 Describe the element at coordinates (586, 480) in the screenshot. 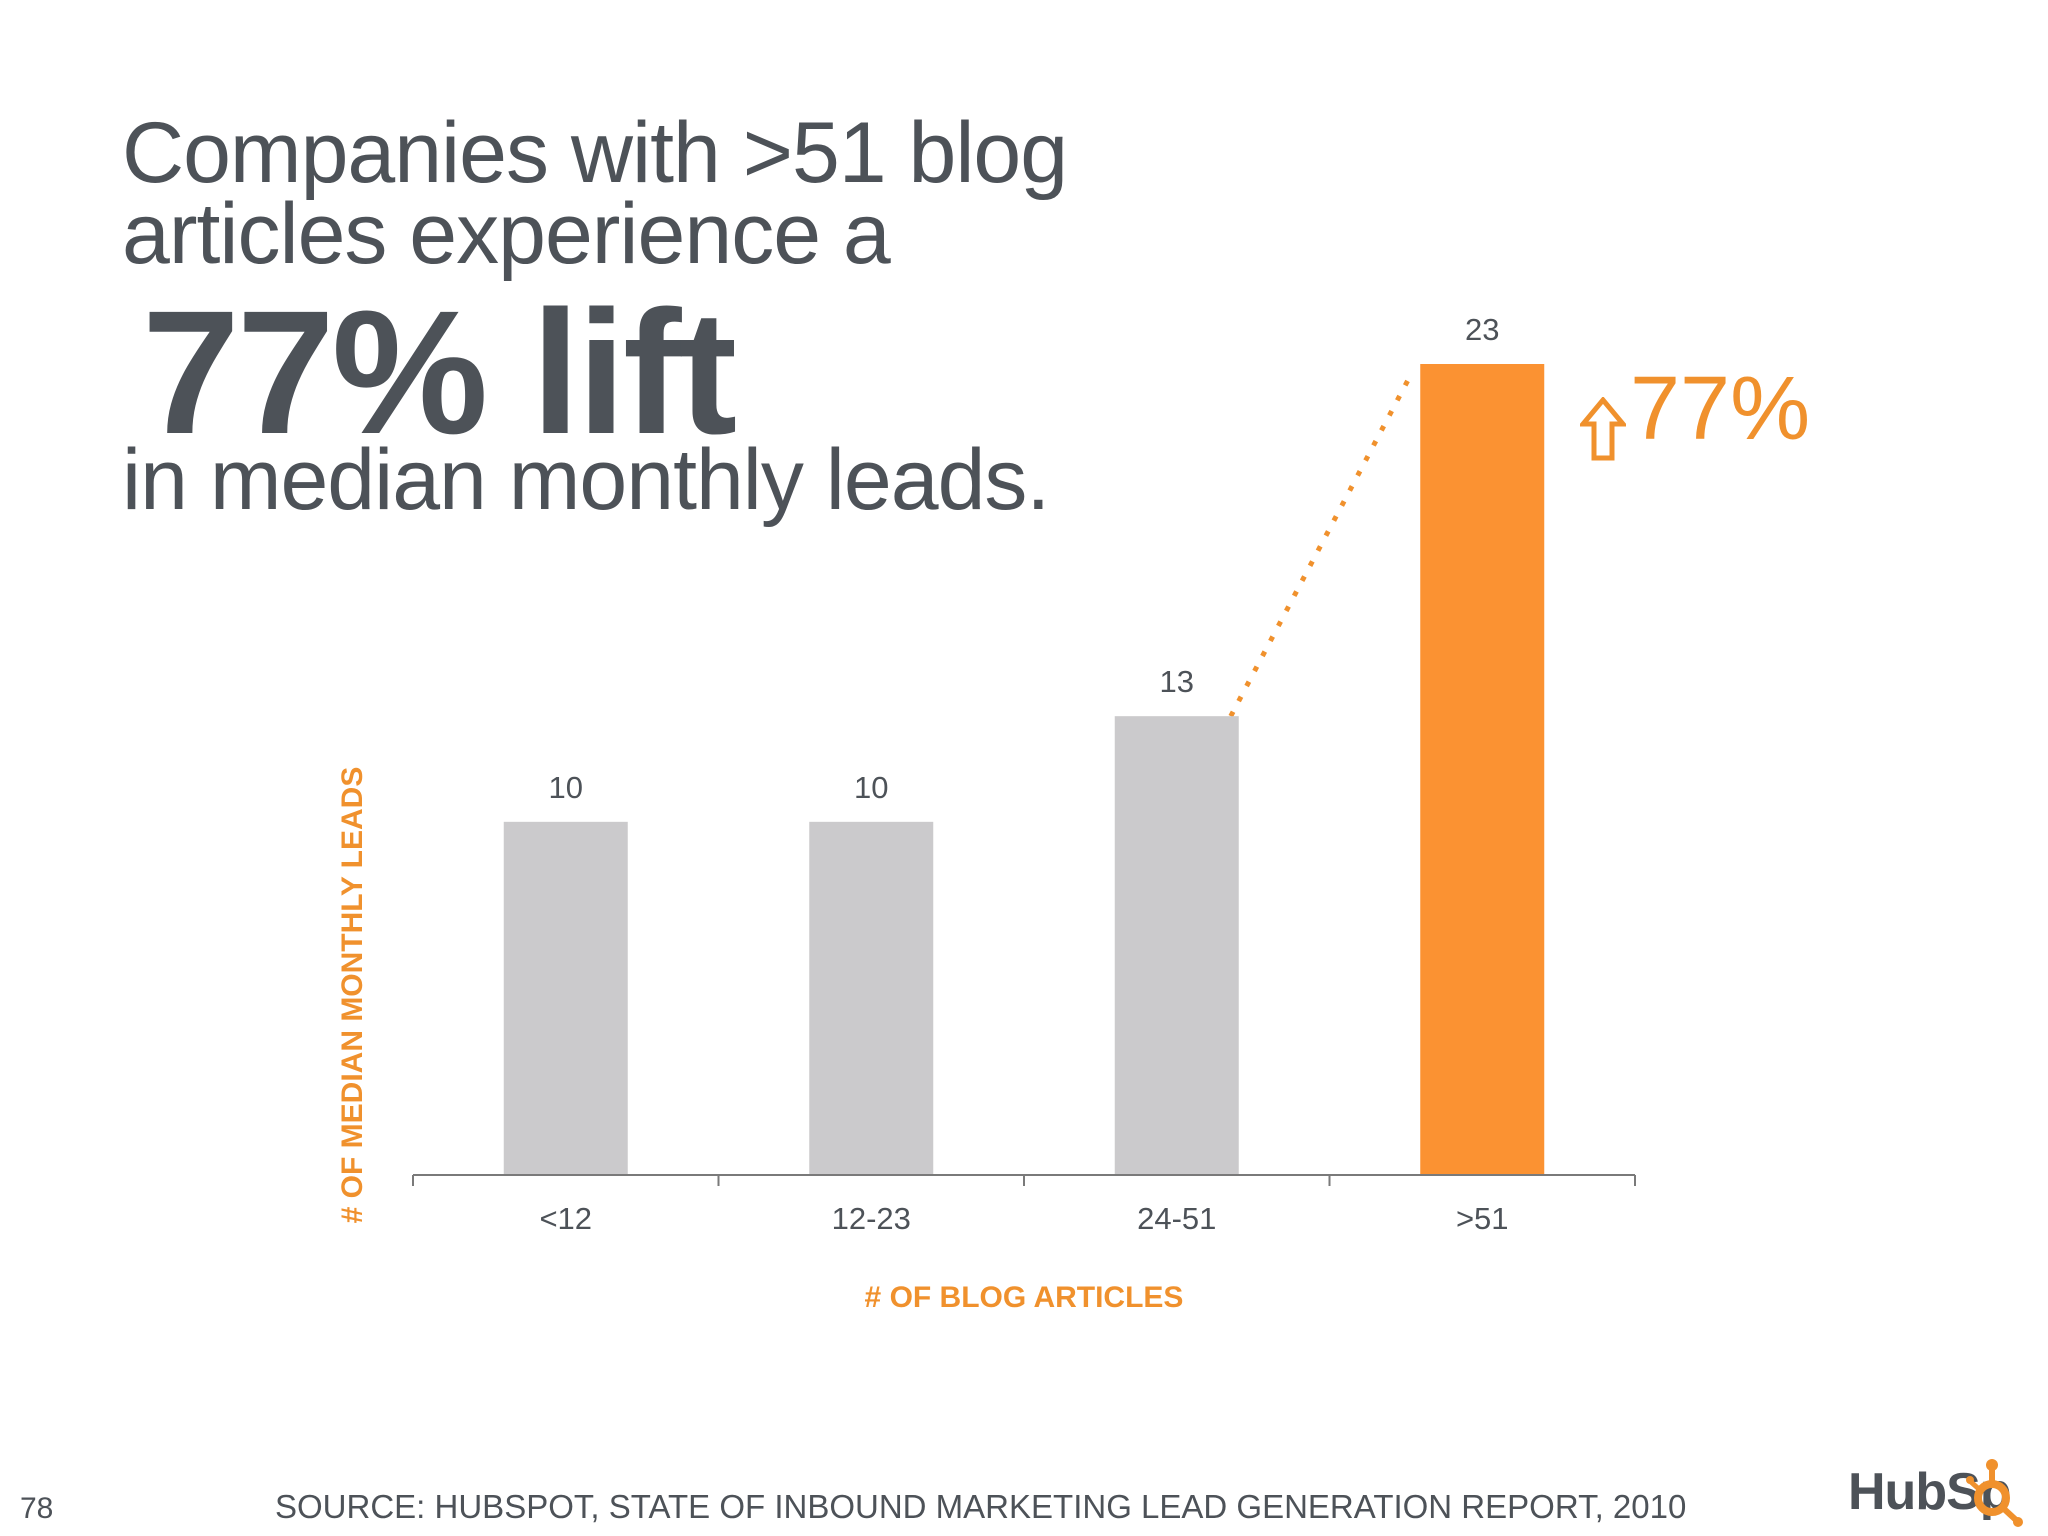

I see `headline-line-3: in median monthly leads.` at that location.